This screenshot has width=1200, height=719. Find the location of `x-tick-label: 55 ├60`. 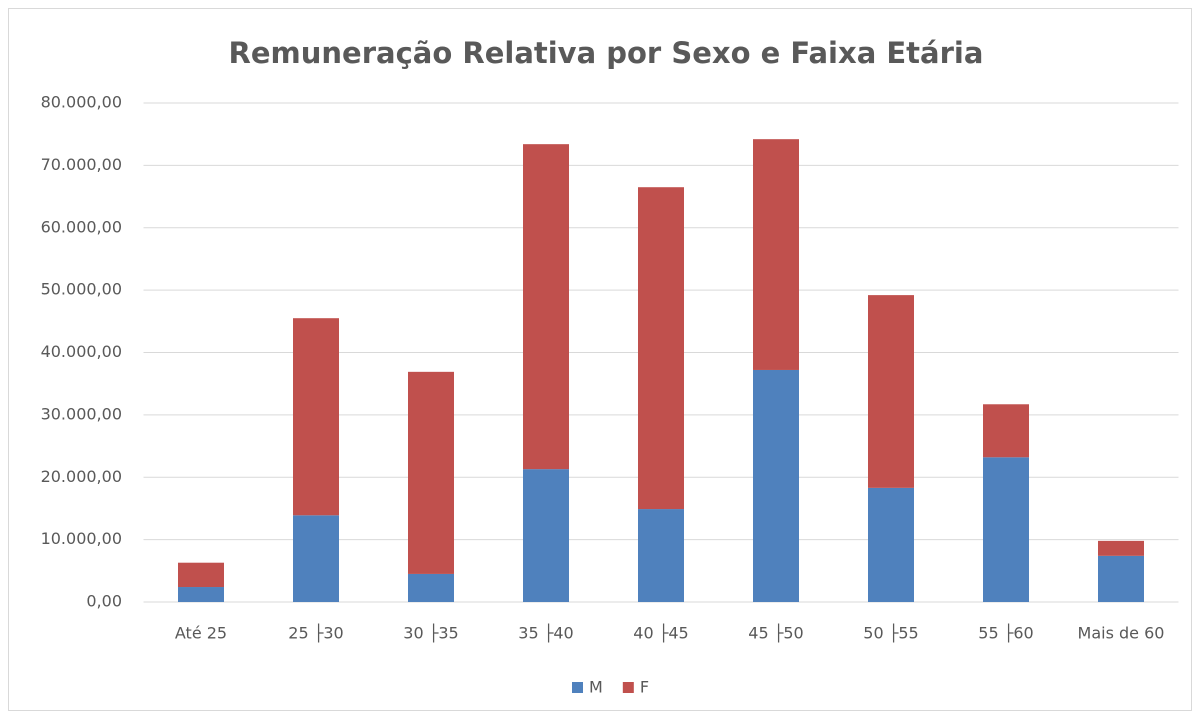

x-tick-label: 55 ├60 is located at coordinates (1005, 633).